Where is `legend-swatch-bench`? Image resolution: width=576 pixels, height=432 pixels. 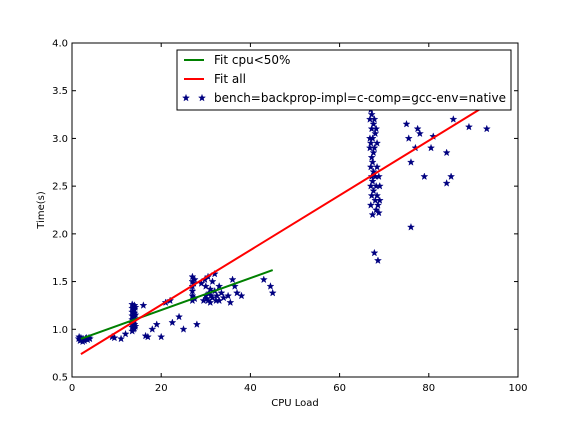 legend-swatch-bench is located at coordinates (194, 97).